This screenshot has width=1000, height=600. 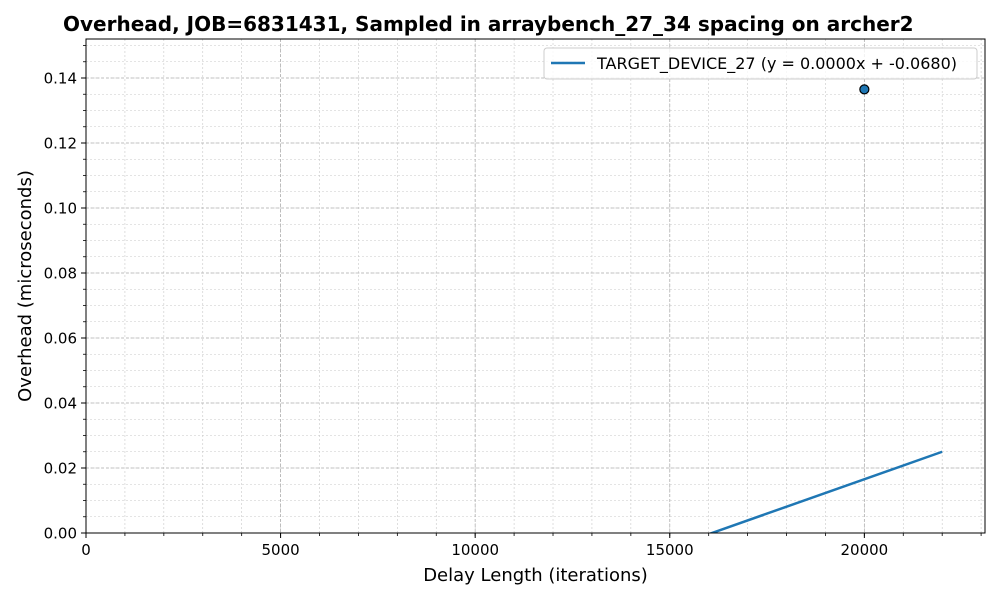 I want to click on y-tick-label: 0.14, so click(x=60, y=79).